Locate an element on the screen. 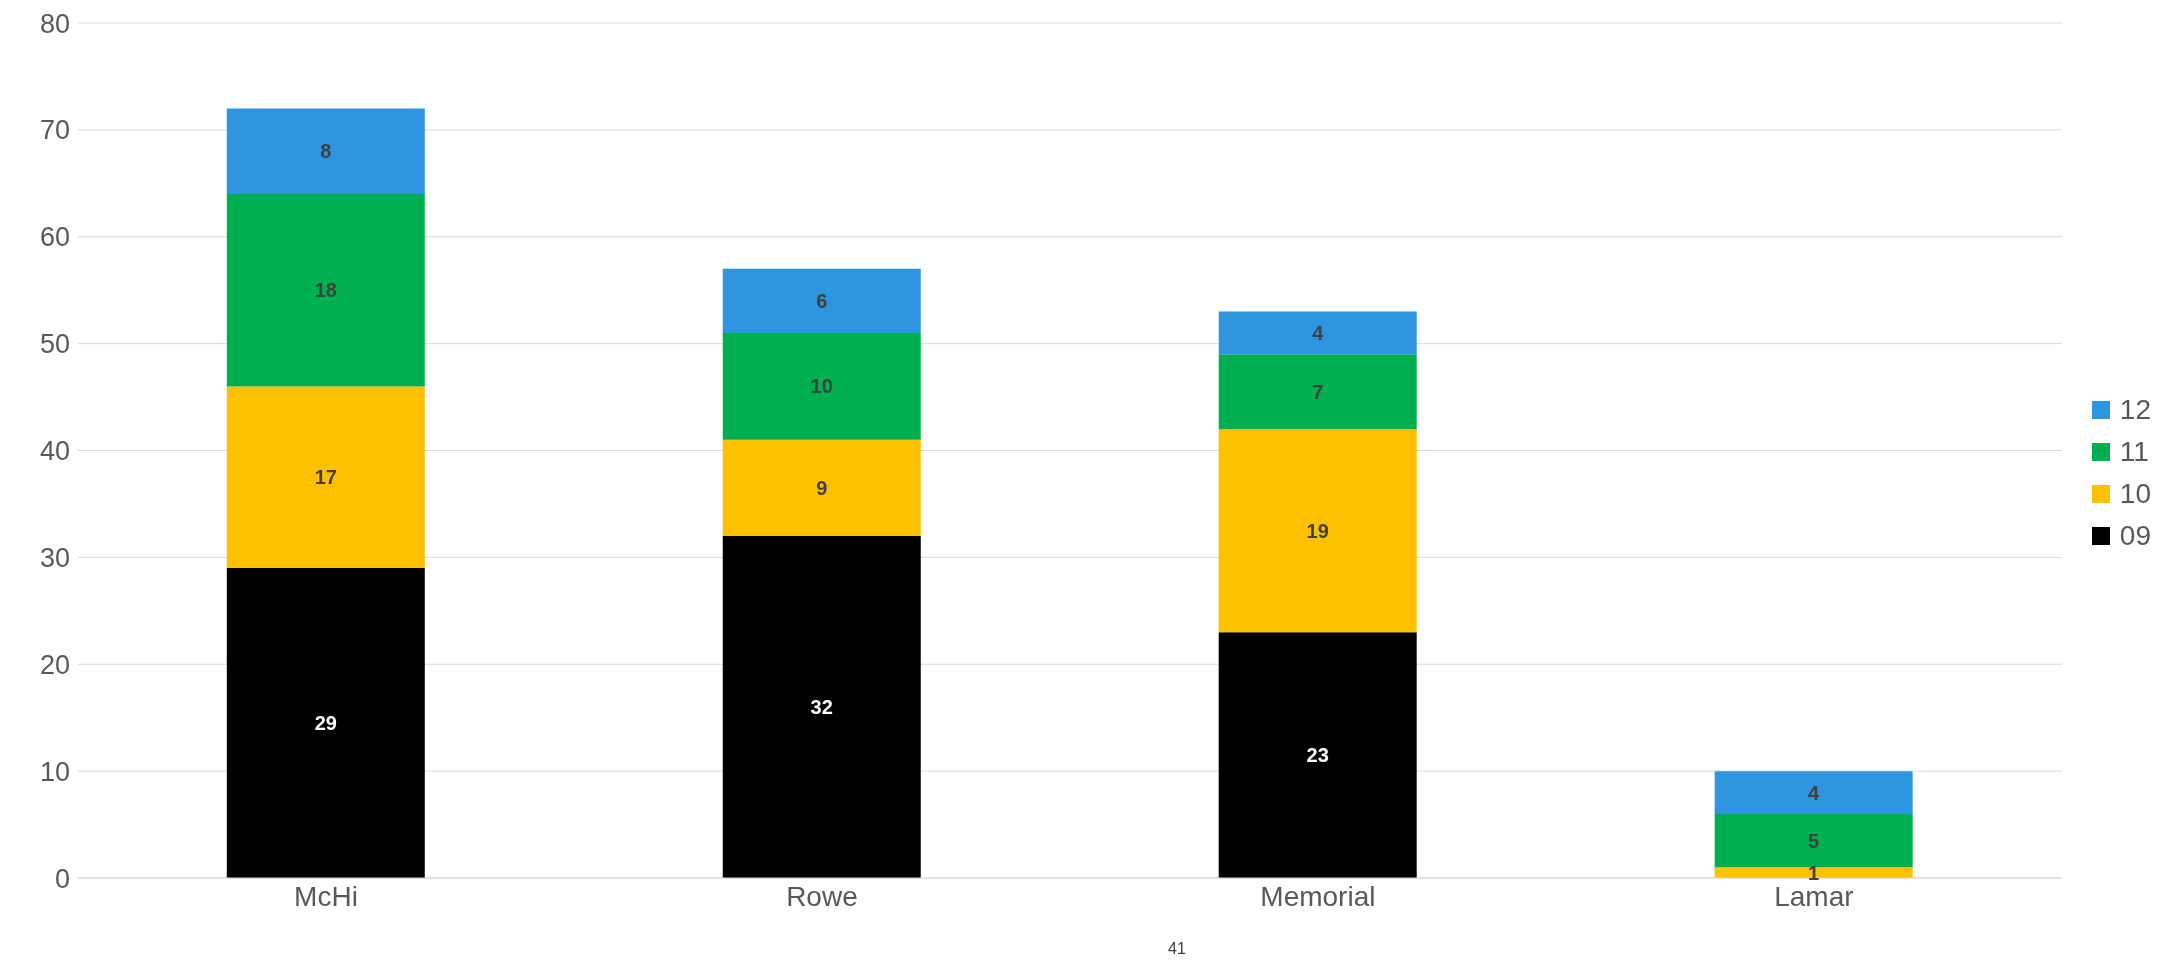 Image resolution: width=2169 pixels, height=976 pixels. y-tick-label: 70 is located at coordinates (54, 130).